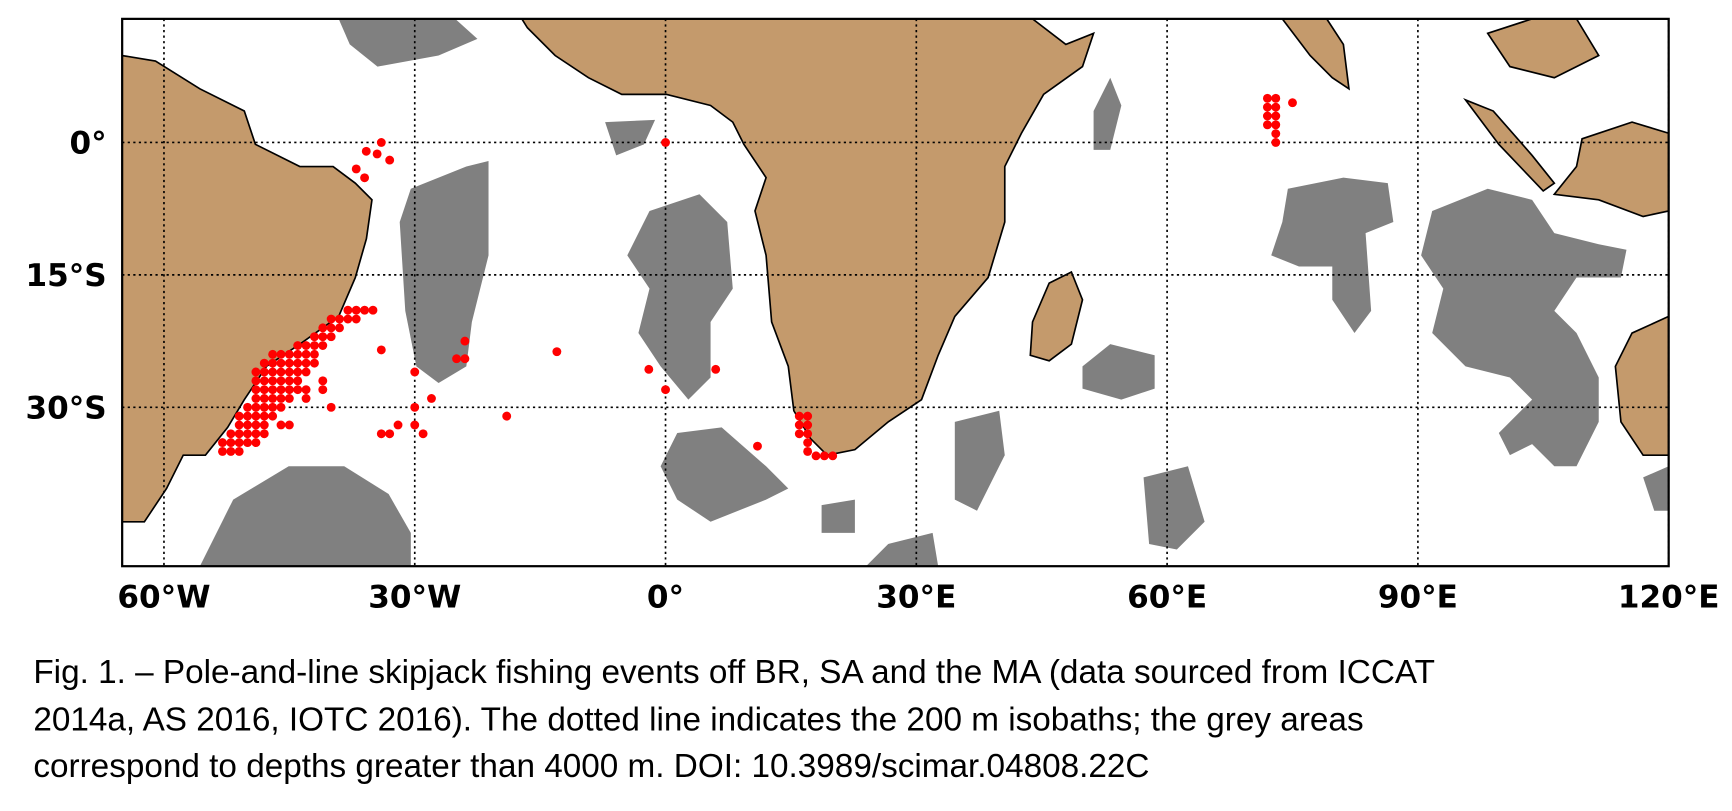 The width and height of the screenshot is (1732, 811). I want to click on x-tick-label: 90°E, so click(1418, 597).